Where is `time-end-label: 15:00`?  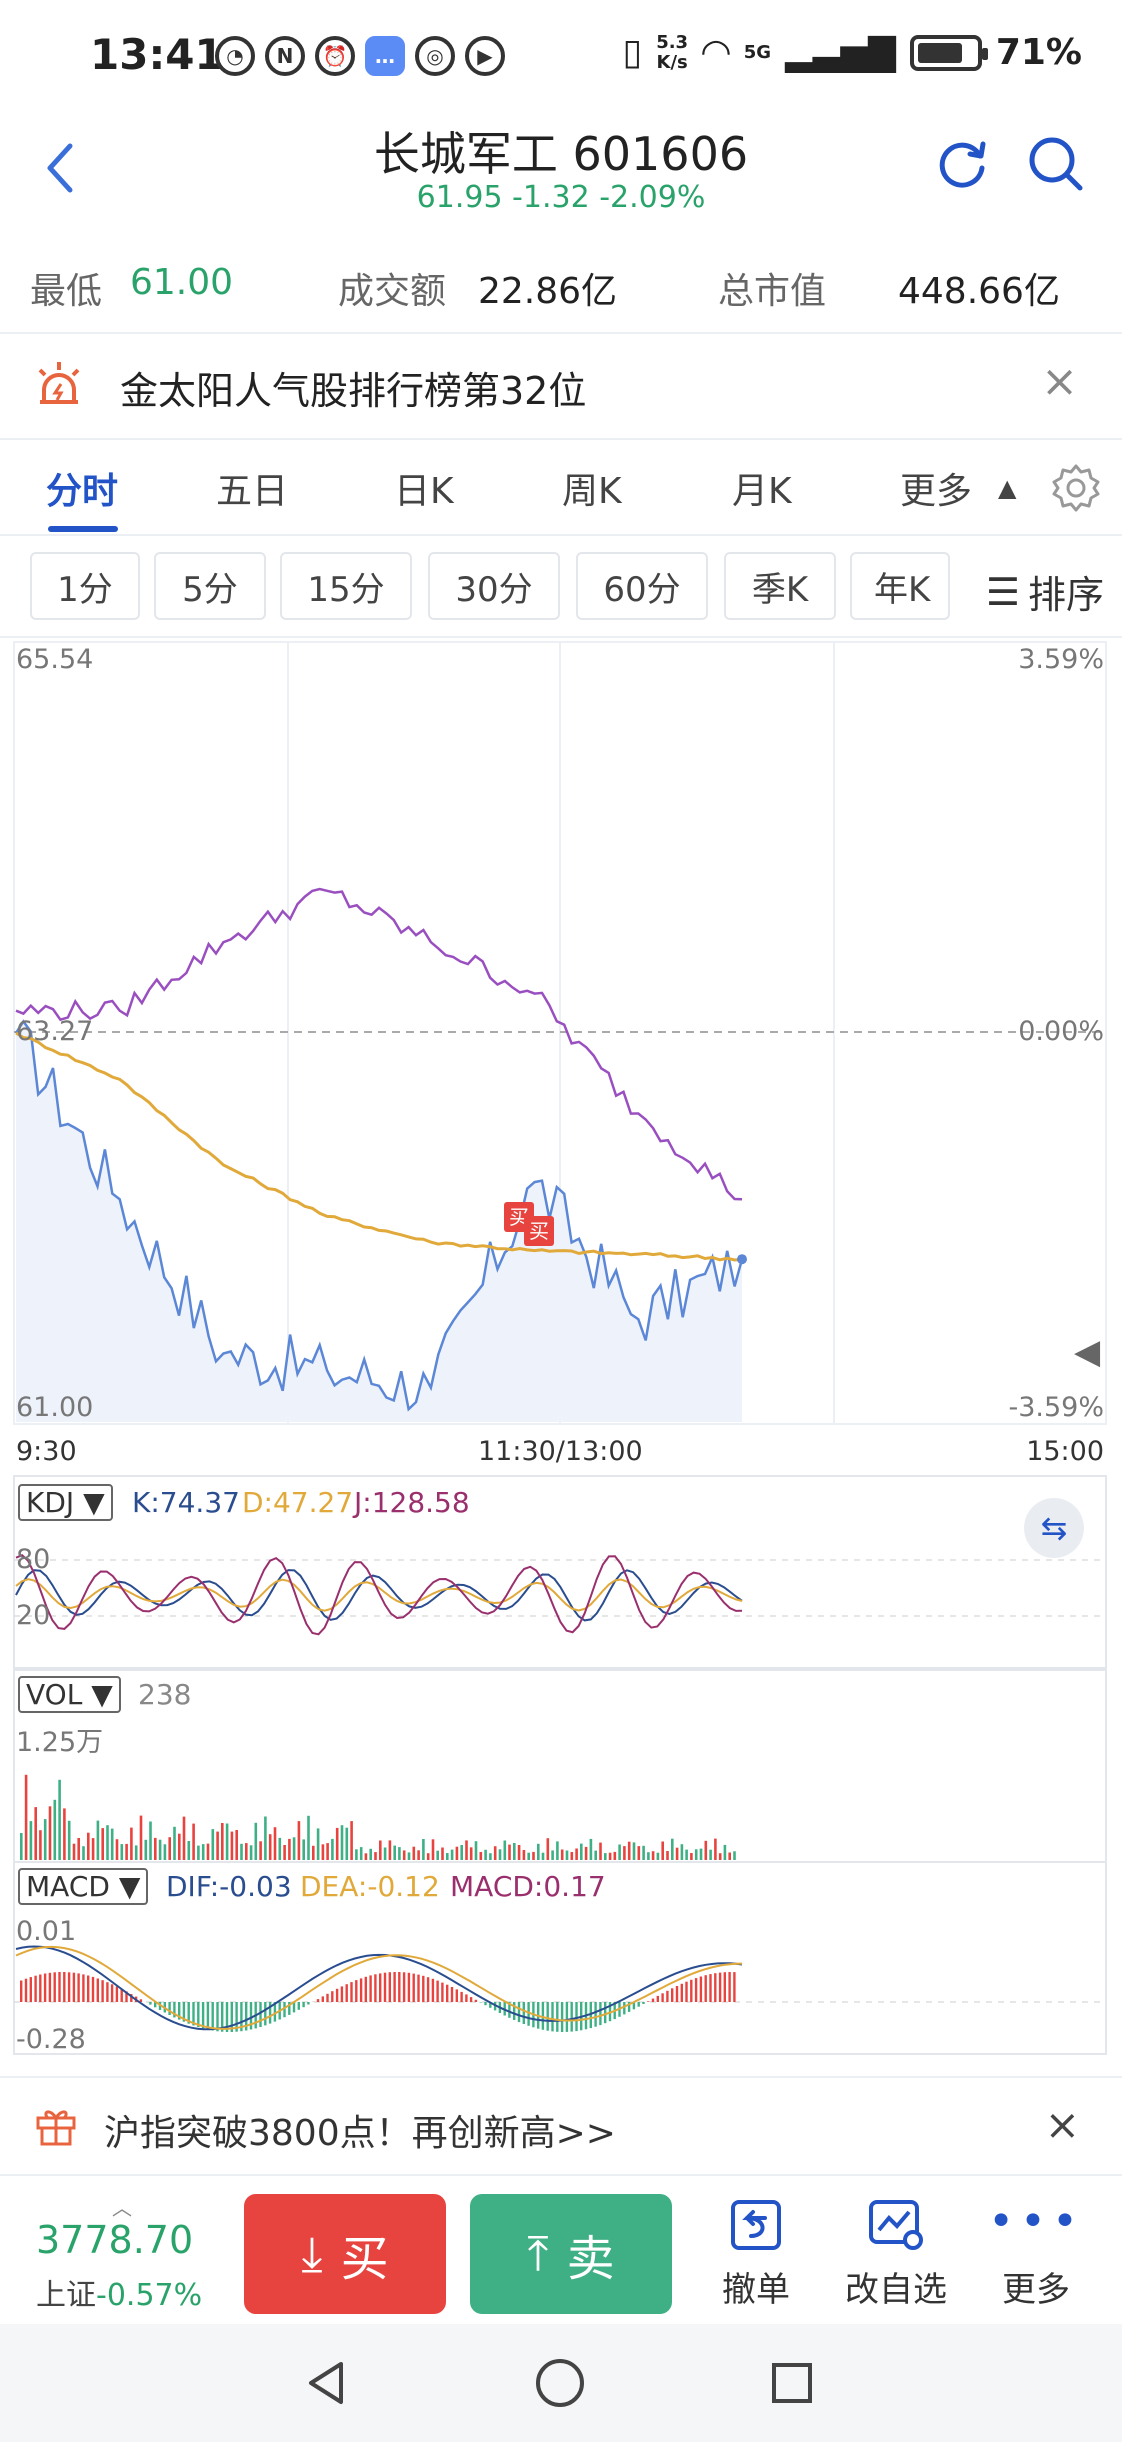
time-end-label: 15:00 is located at coordinates (1065, 1451).